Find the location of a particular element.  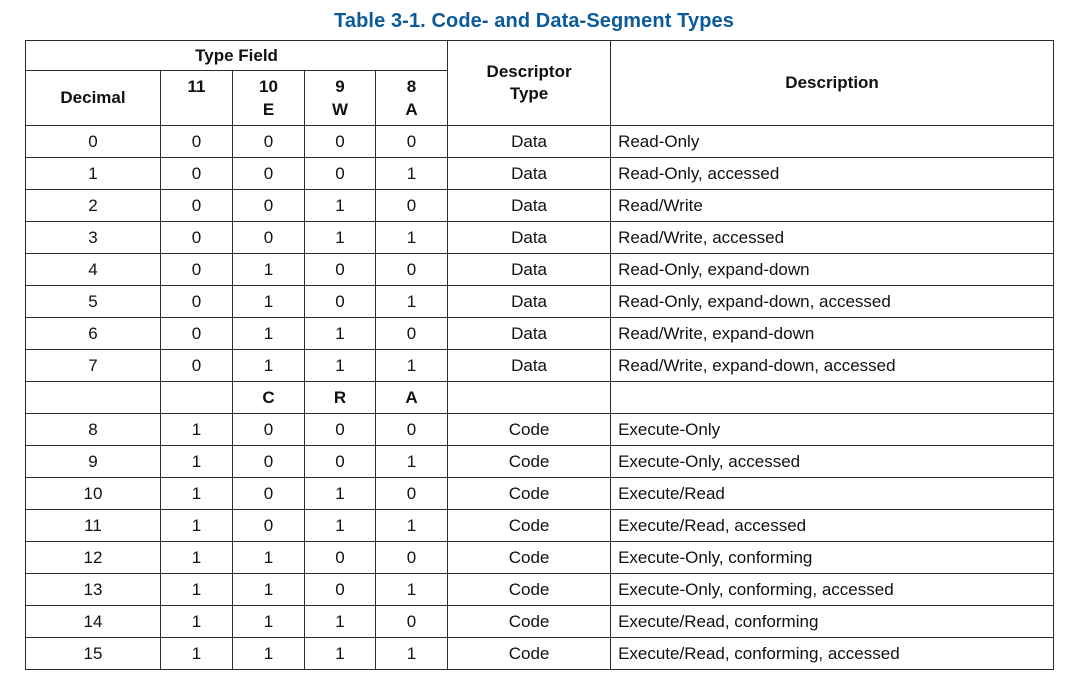

table-row: 0 0 0 0 0 Data Read-Only is located at coordinates (540, 141).